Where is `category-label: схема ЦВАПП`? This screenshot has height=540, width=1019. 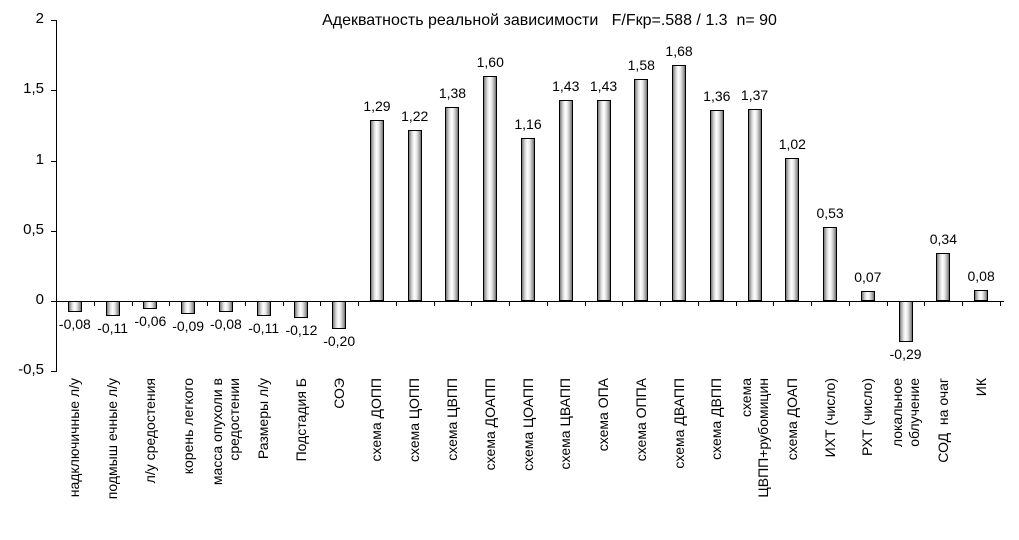
category-label: схема ЦВАПП is located at coordinates (565, 424).